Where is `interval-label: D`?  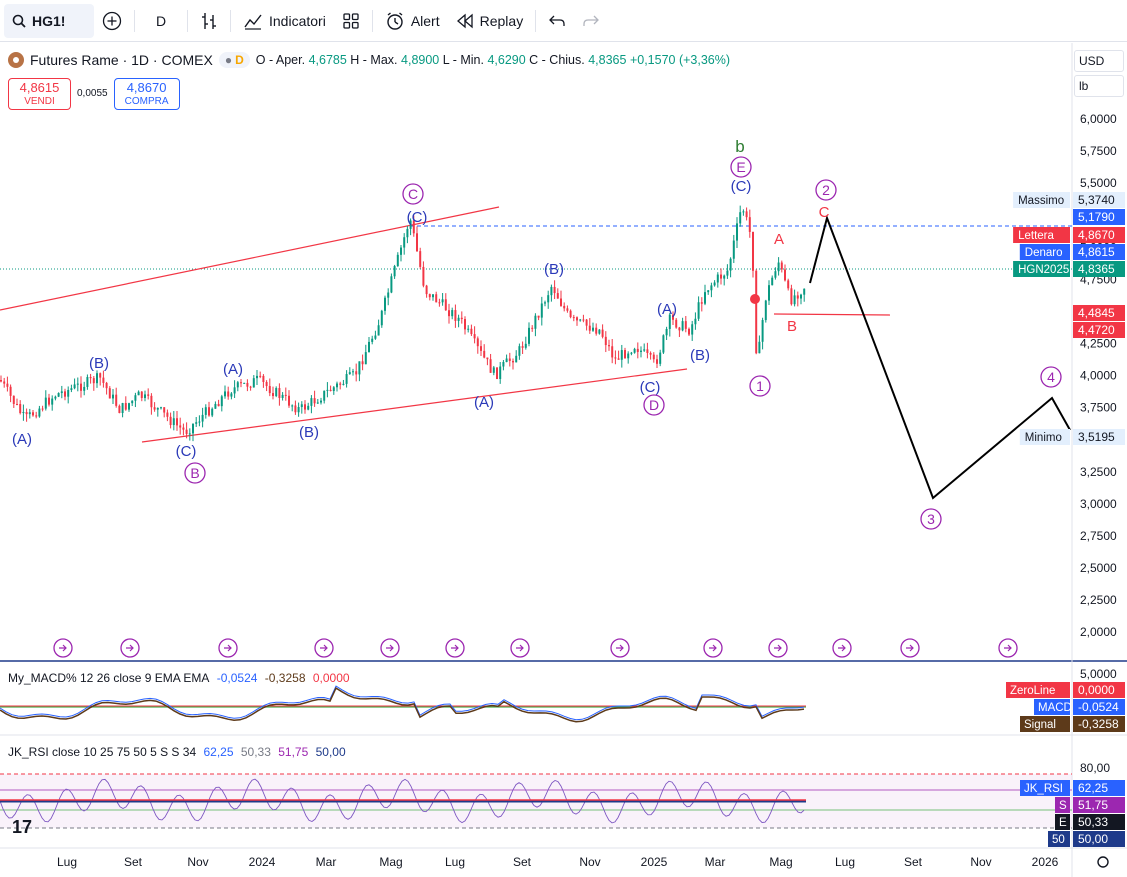
interval-label: D is located at coordinates (161, 20).